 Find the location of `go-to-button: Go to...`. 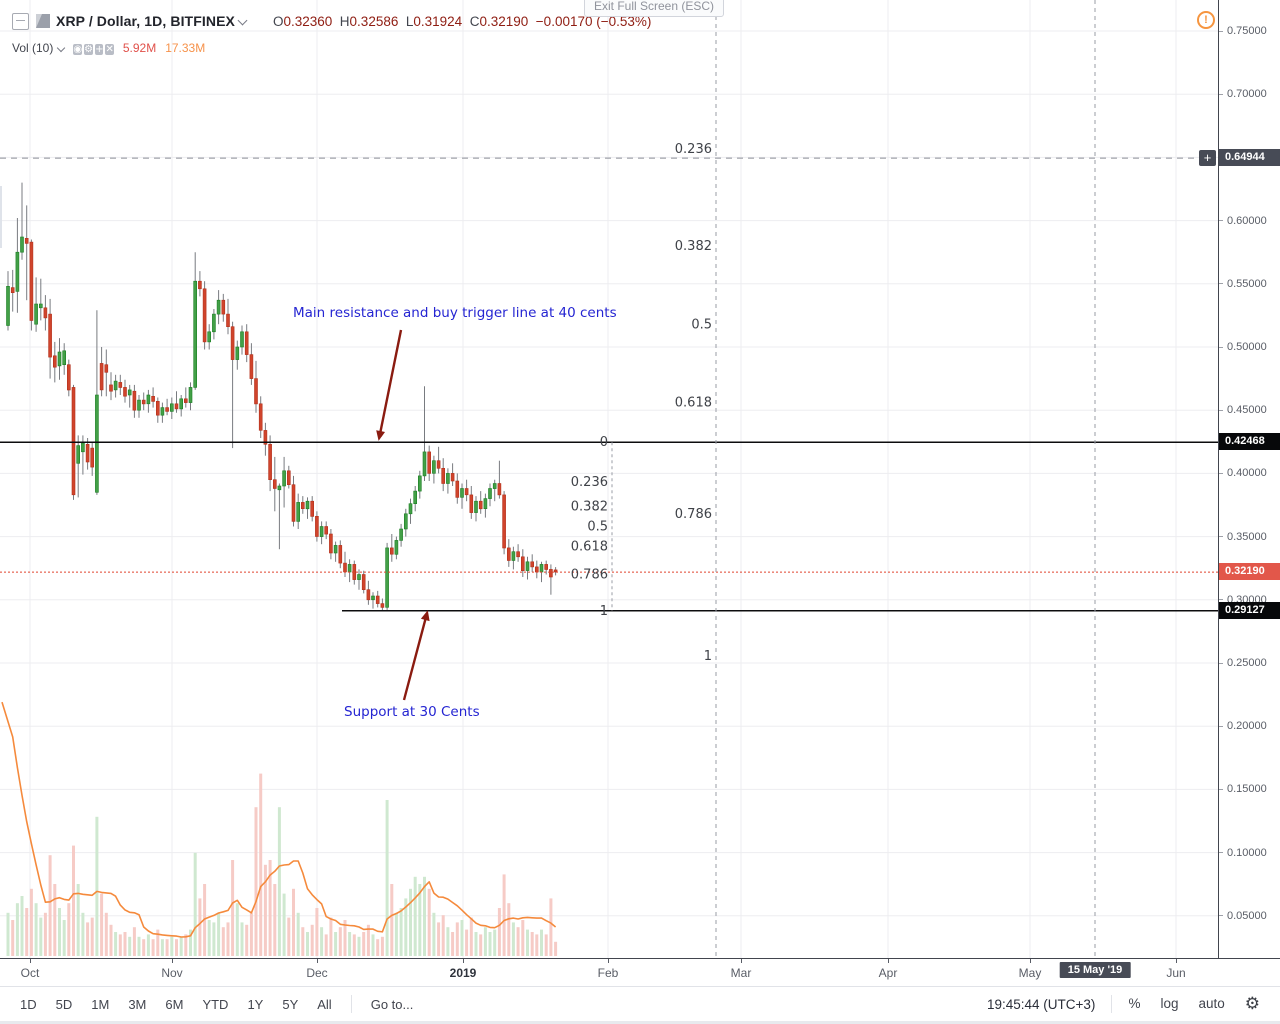

go-to-button: Go to... is located at coordinates (392, 1004).